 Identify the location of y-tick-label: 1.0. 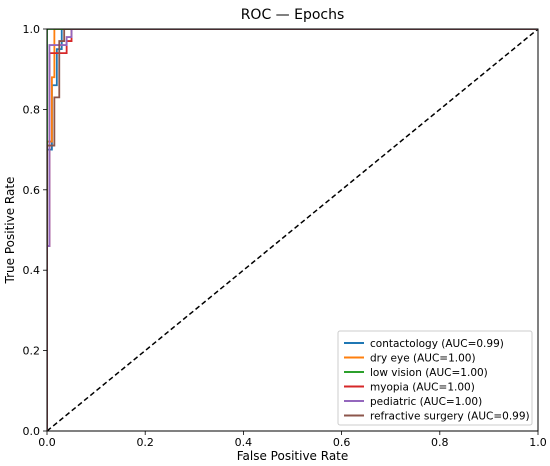
(32, 29).